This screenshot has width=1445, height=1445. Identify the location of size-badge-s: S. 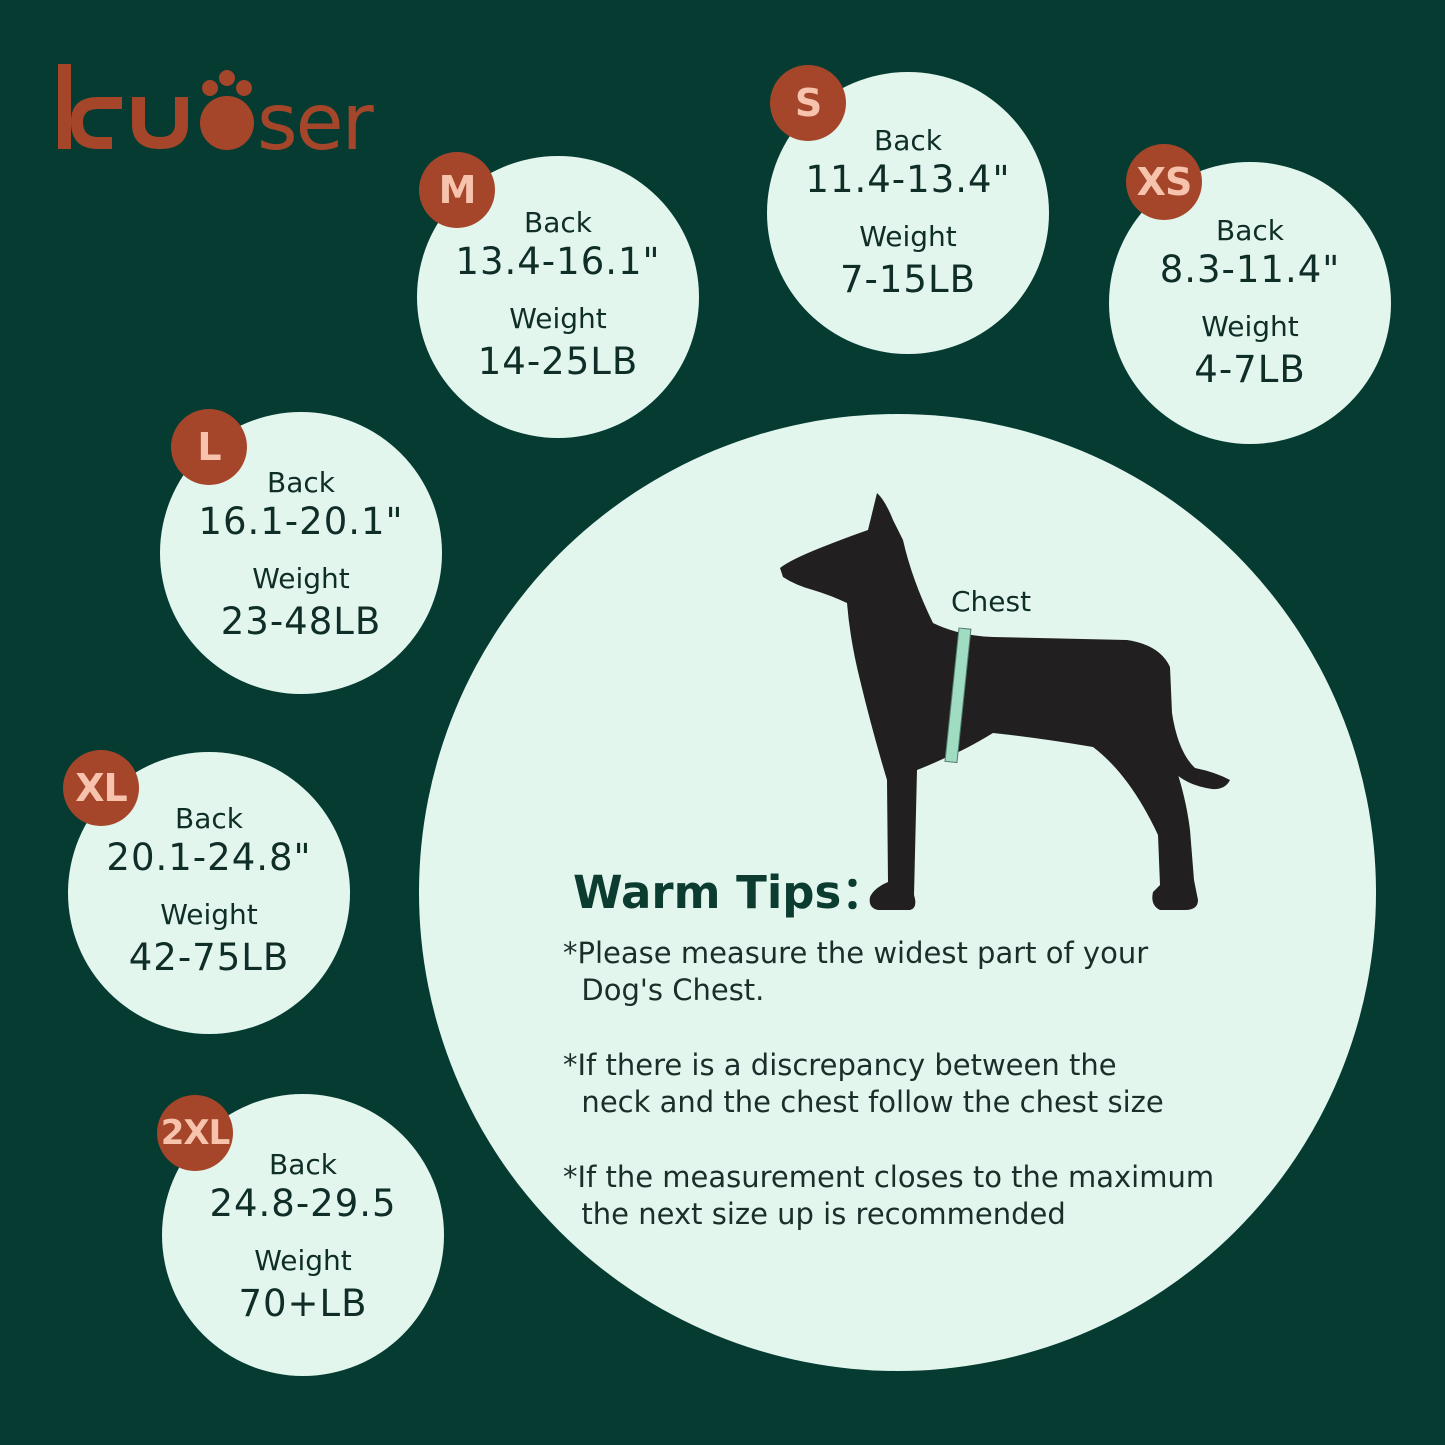
(808, 103).